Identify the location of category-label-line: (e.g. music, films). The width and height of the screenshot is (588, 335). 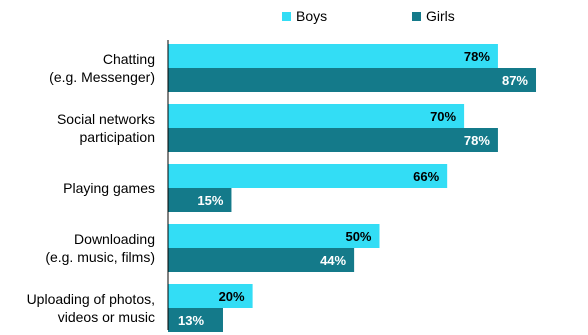
(100, 257).